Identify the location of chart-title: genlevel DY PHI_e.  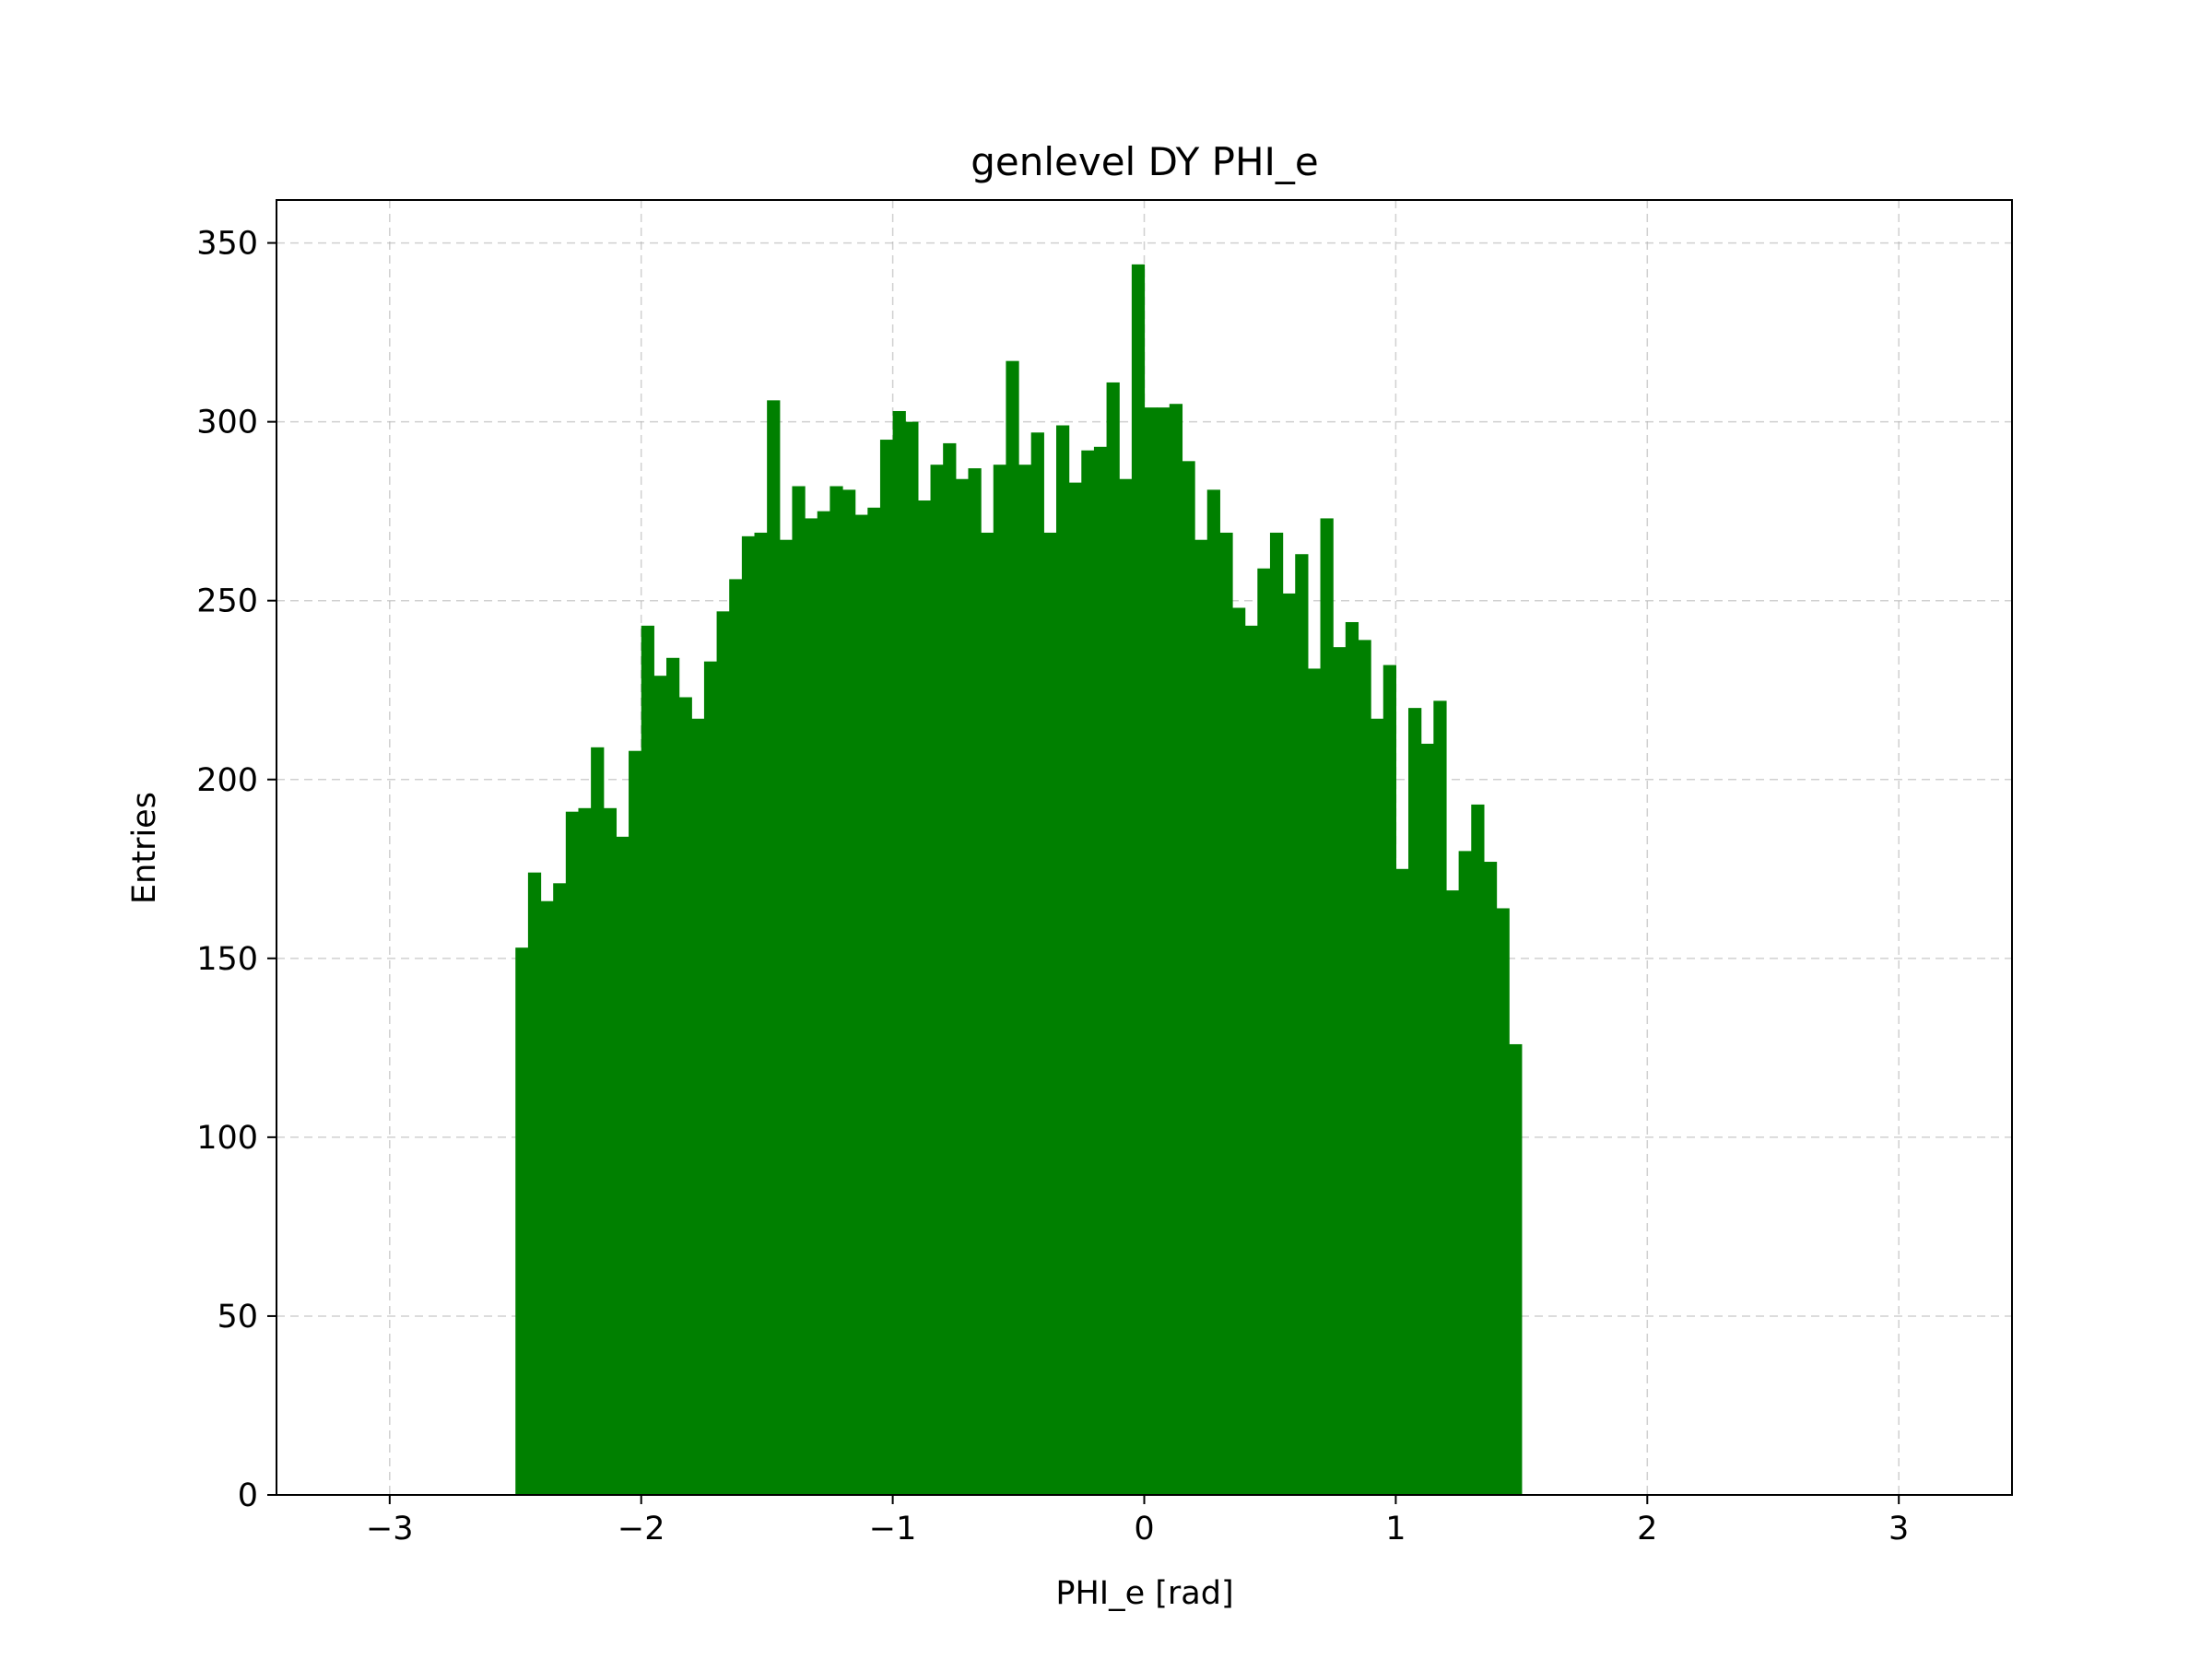
(1145, 161).